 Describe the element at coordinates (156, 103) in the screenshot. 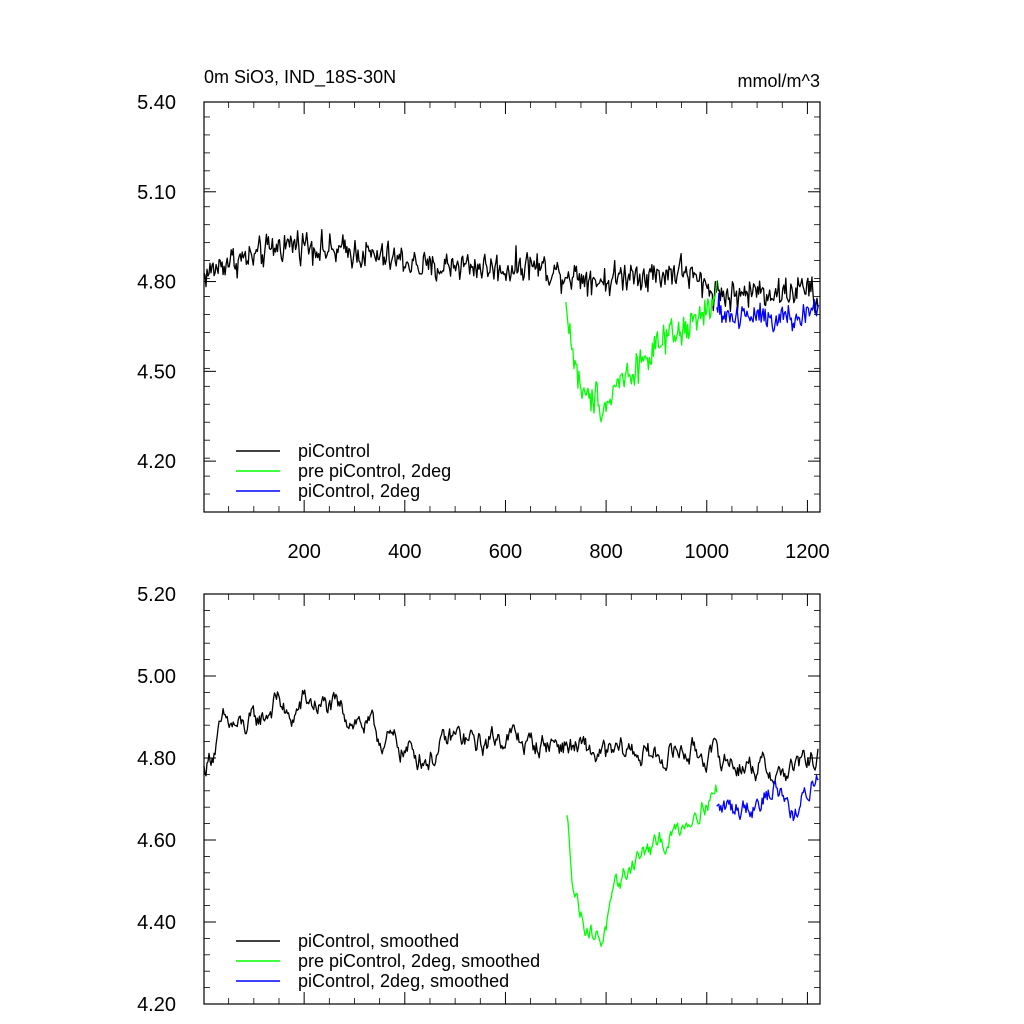

I see `top-ytick-label: 5.40` at that location.